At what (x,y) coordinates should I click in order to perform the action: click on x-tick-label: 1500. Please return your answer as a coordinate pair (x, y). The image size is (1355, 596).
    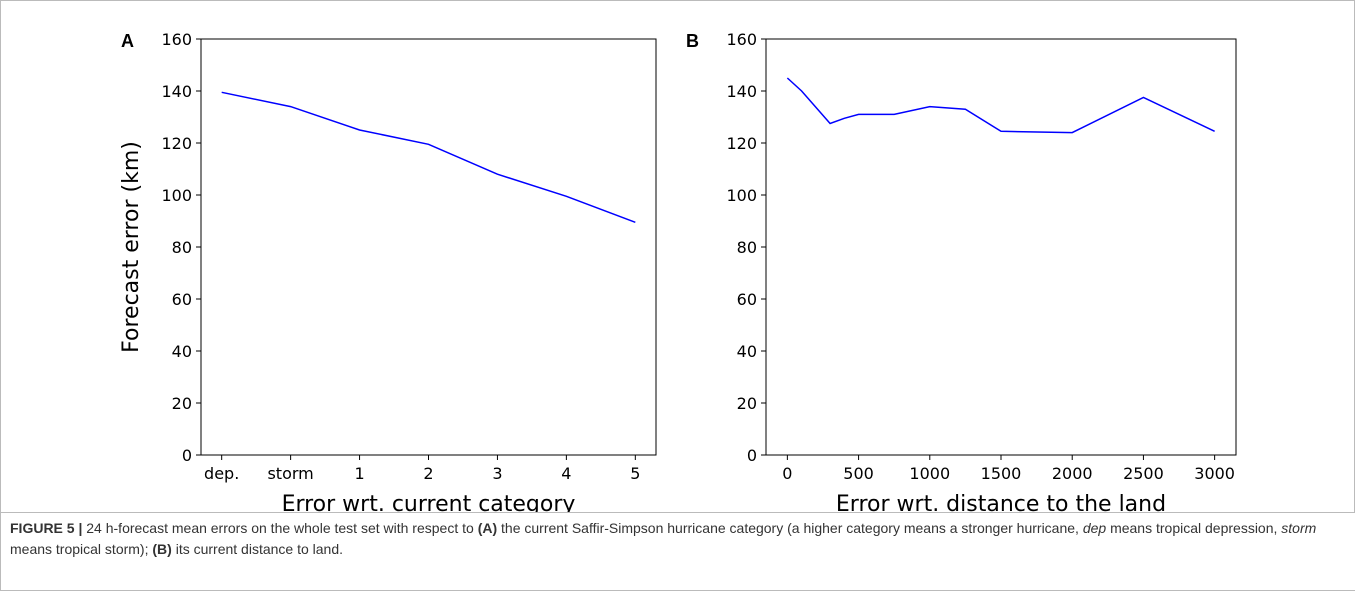
    Looking at the image, I should click on (1001, 473).